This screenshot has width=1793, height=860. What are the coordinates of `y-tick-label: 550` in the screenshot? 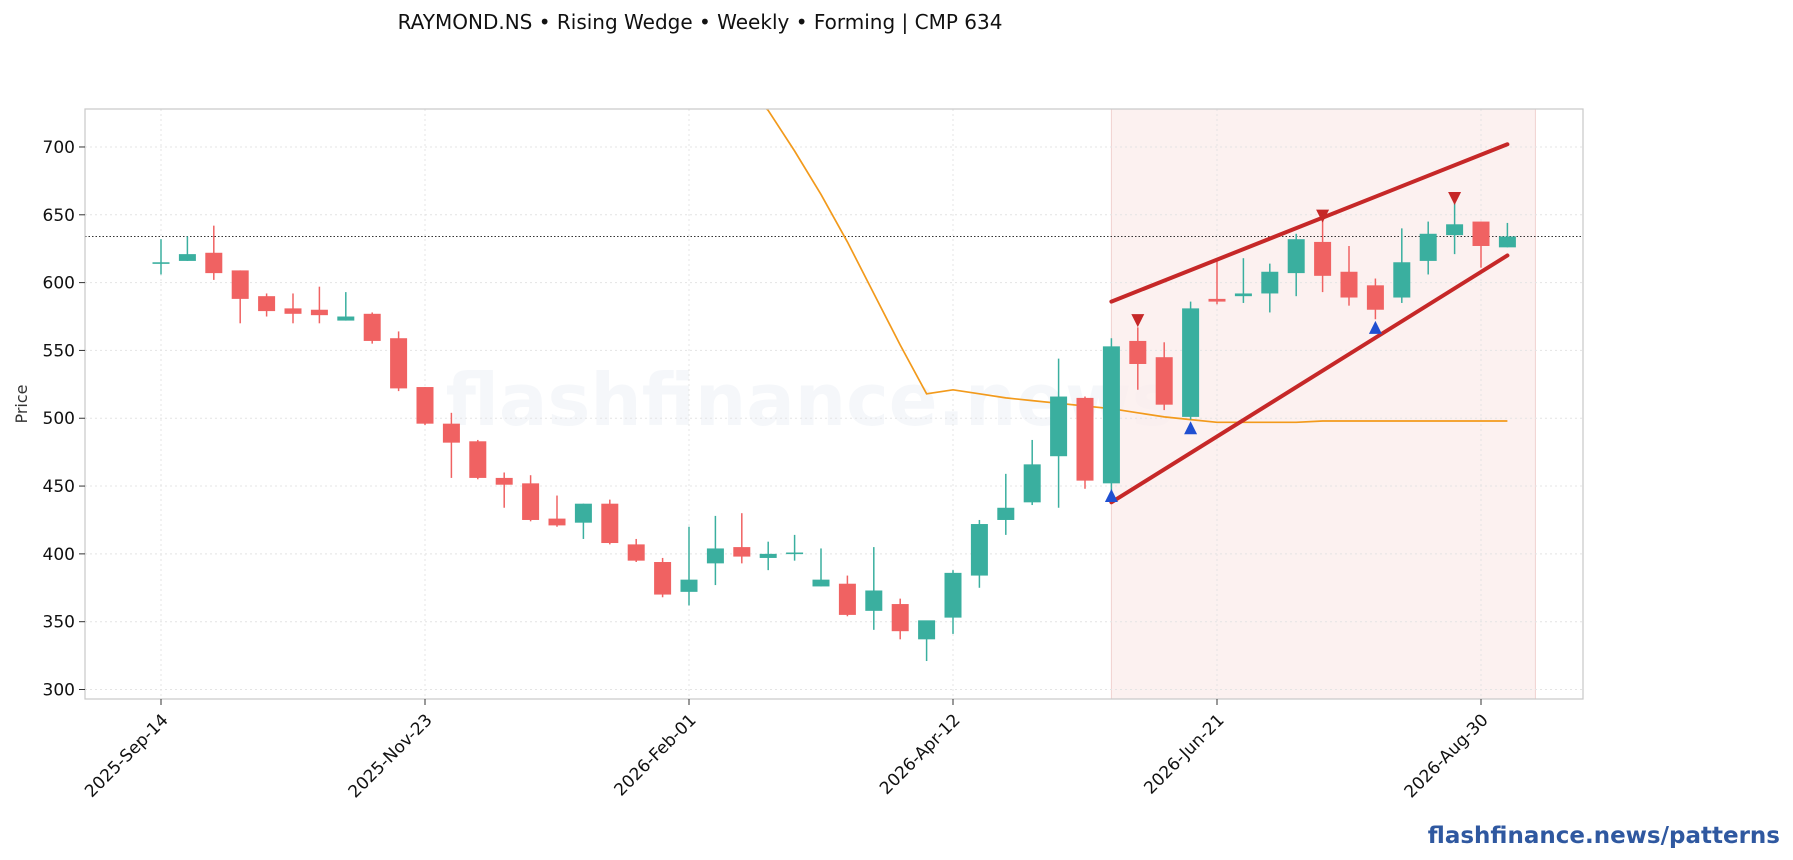 It's located at (59, 351).